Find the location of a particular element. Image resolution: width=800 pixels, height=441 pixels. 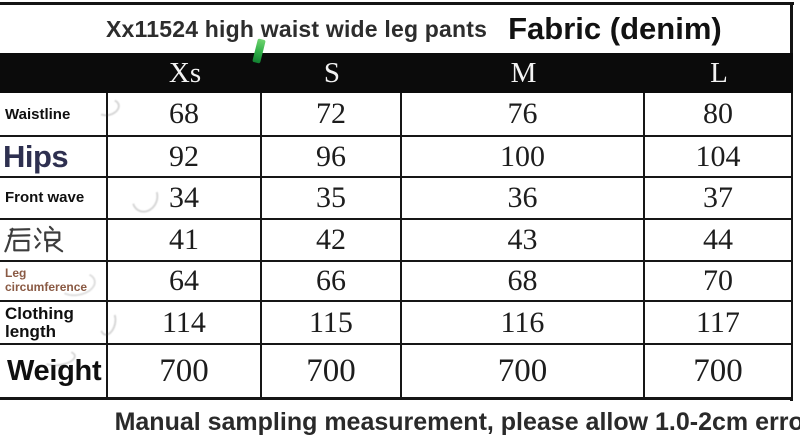

size-value-cell: 114 is located at coordinates (185, 323).